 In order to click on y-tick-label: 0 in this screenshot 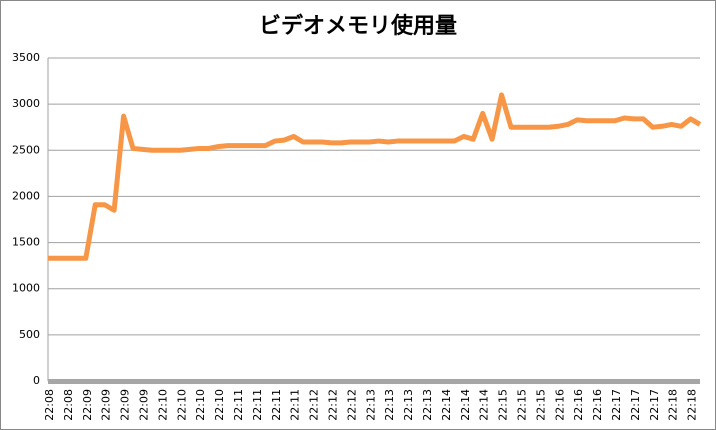, I will do `click(36, 380)`.